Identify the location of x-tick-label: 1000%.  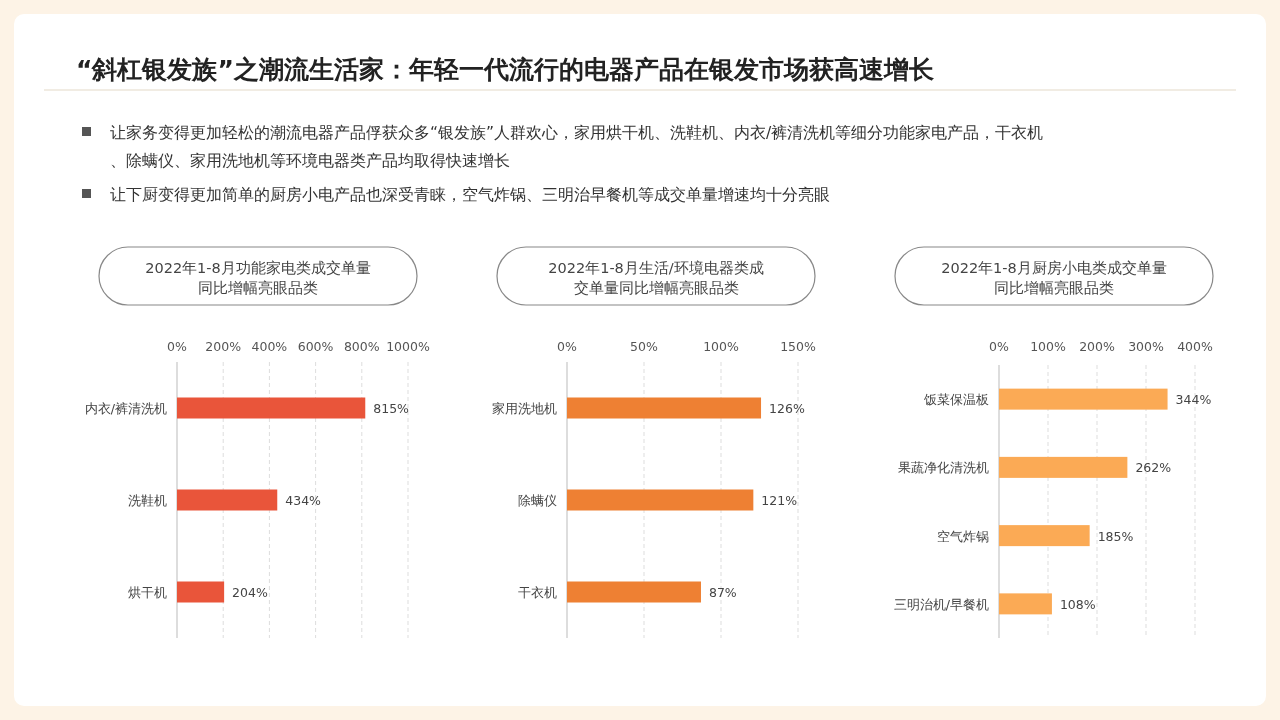
(408, 346).